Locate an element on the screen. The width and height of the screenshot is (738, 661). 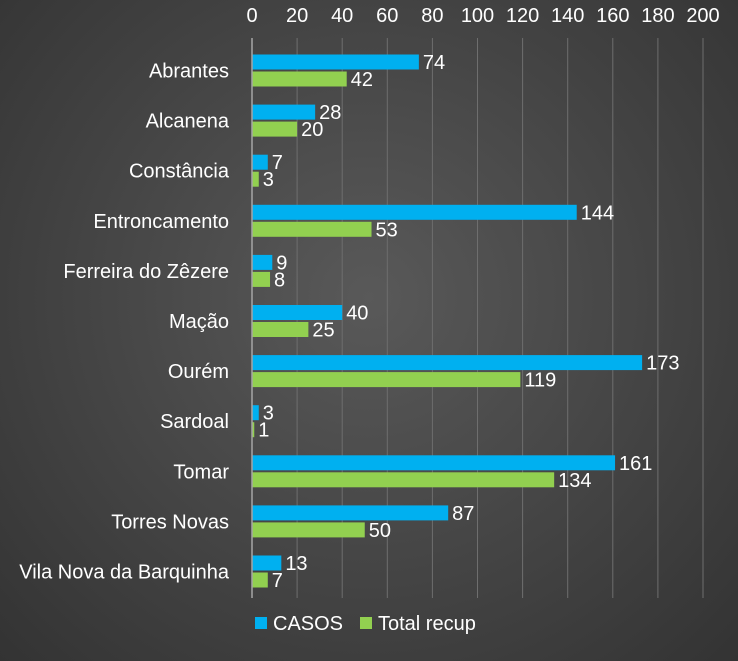
category-label: Mação is located at coordinates (199, 322).